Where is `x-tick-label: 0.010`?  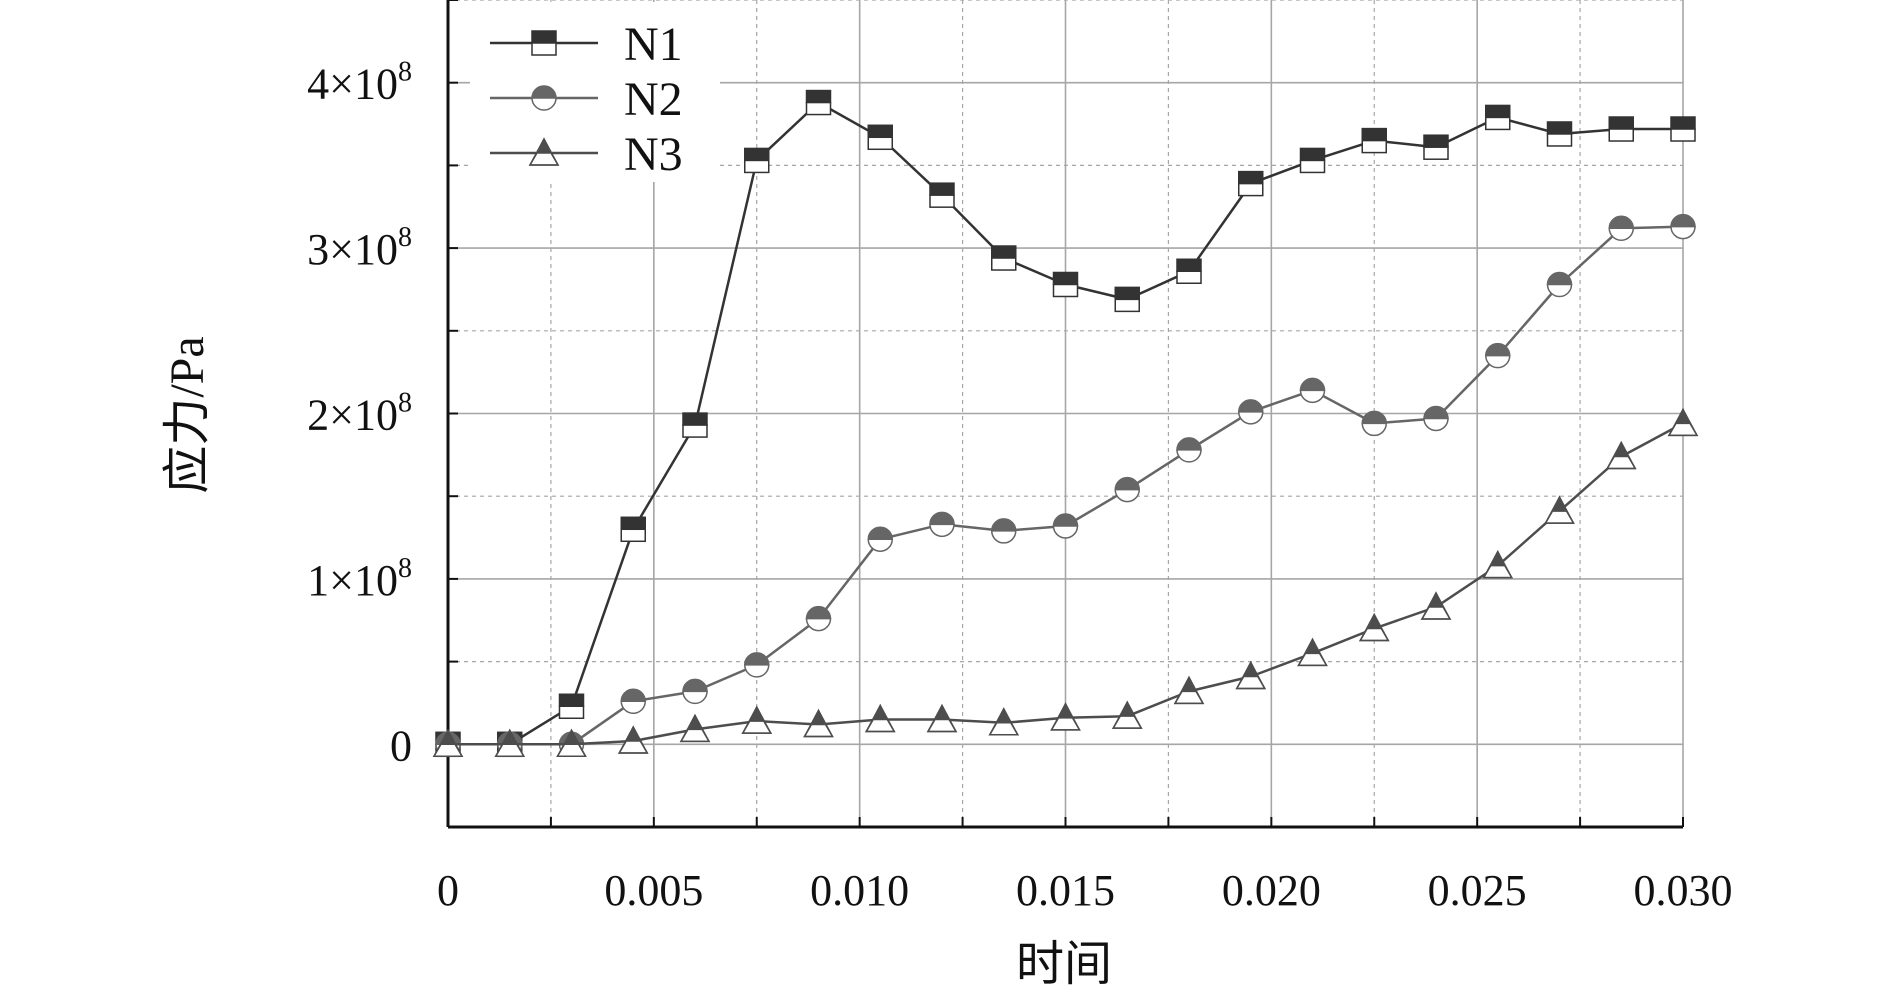
x-tick-label: 0.010 is located at coordinates (859, 890).